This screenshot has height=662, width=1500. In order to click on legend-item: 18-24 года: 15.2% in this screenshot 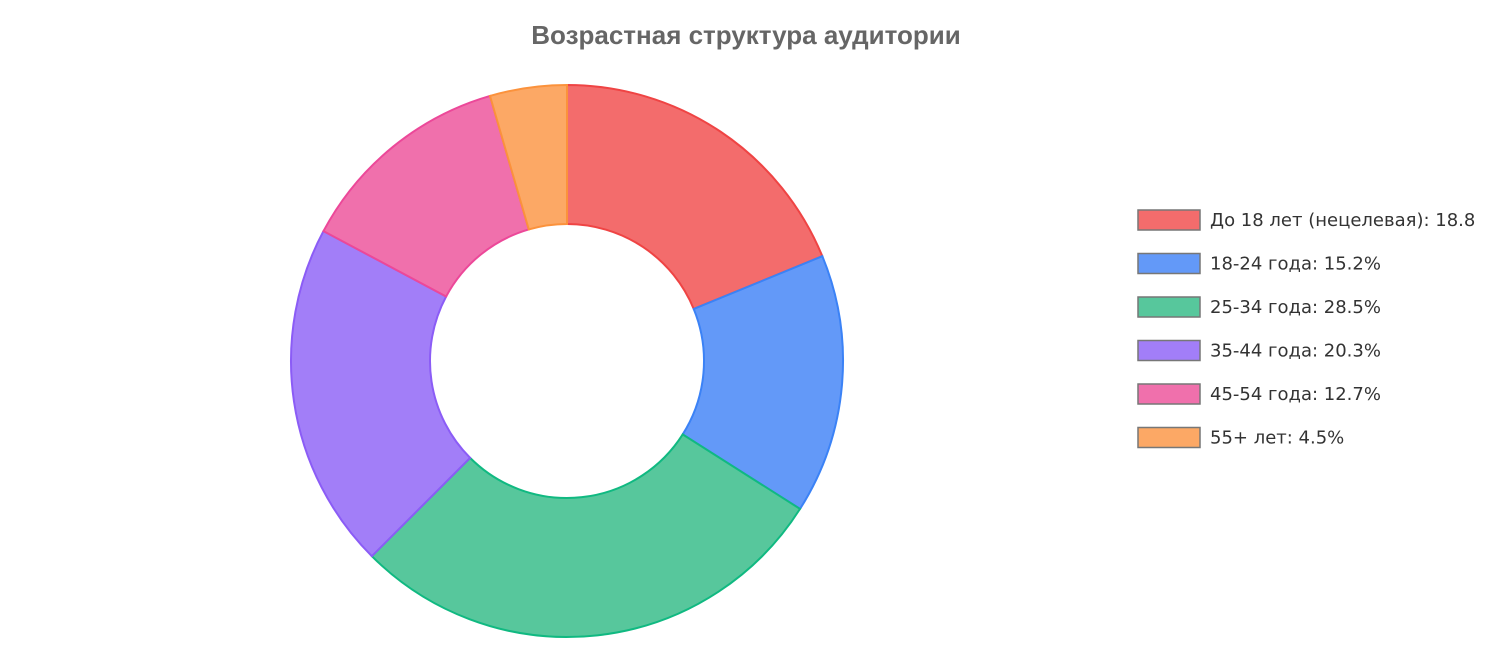, I will do `click(1259, 263)`.